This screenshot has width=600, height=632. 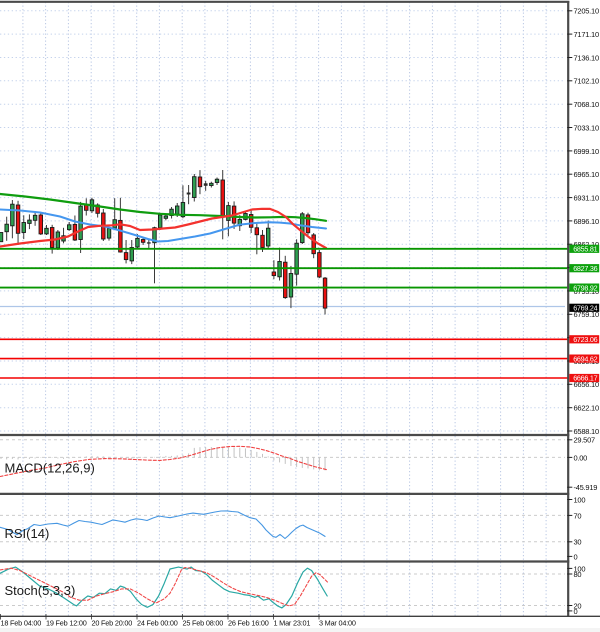 I want to click on svg-text: 6666.17, so click(x=585, y=378).